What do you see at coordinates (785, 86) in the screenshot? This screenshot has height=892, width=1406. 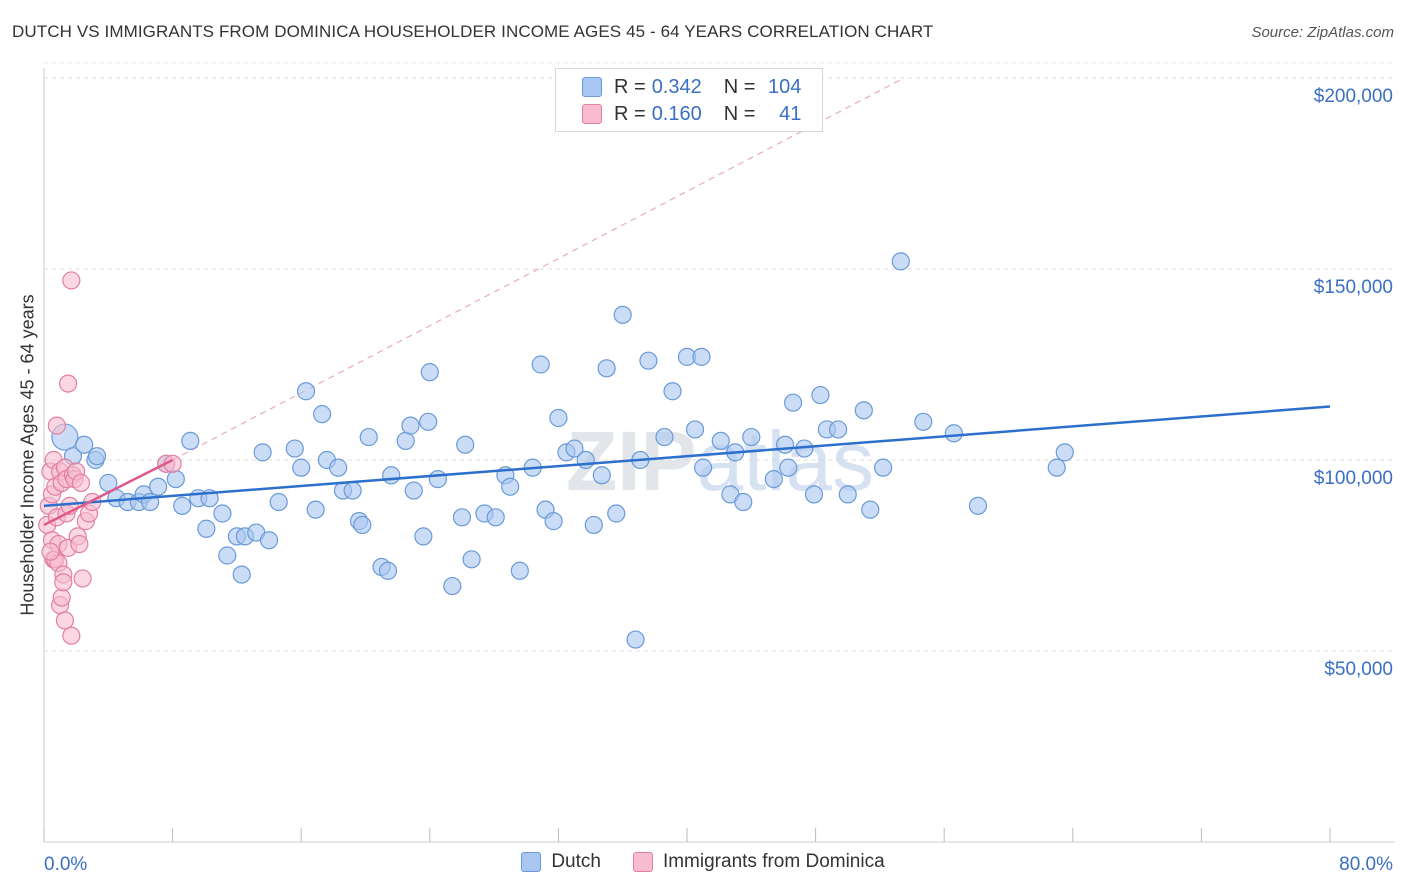 I see `legend-n-value: 104` at bounding box center [785, 86].